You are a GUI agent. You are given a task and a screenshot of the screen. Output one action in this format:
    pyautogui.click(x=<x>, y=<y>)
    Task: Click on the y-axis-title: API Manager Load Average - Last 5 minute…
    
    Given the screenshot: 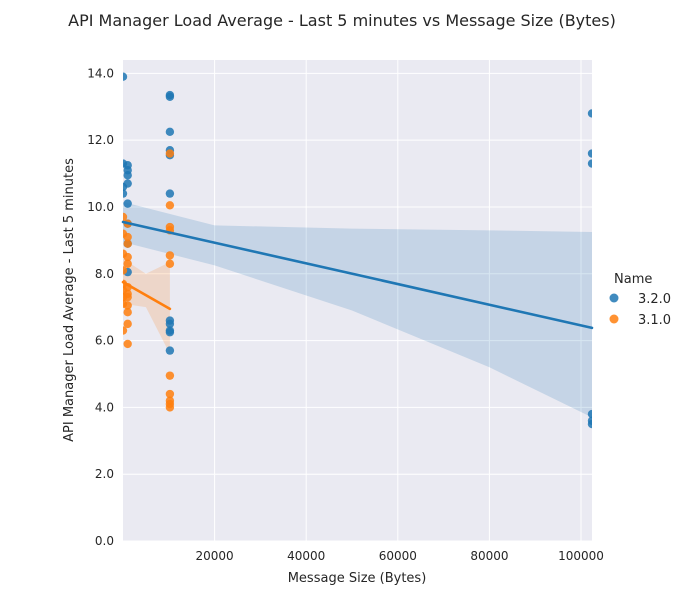 What is the action you would take?
    pyautogui.click(x=69, y=300)
    